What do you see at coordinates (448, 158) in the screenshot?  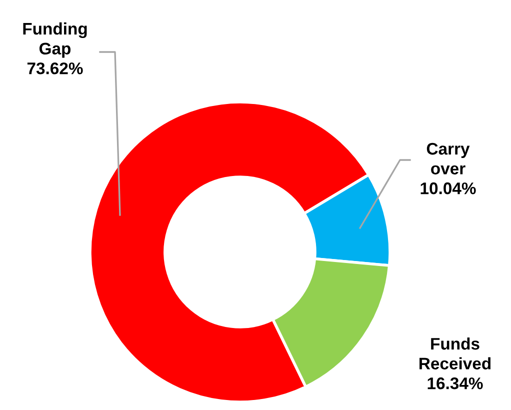 I see `slice-label: Carry over` at bounding box center [448, 158].